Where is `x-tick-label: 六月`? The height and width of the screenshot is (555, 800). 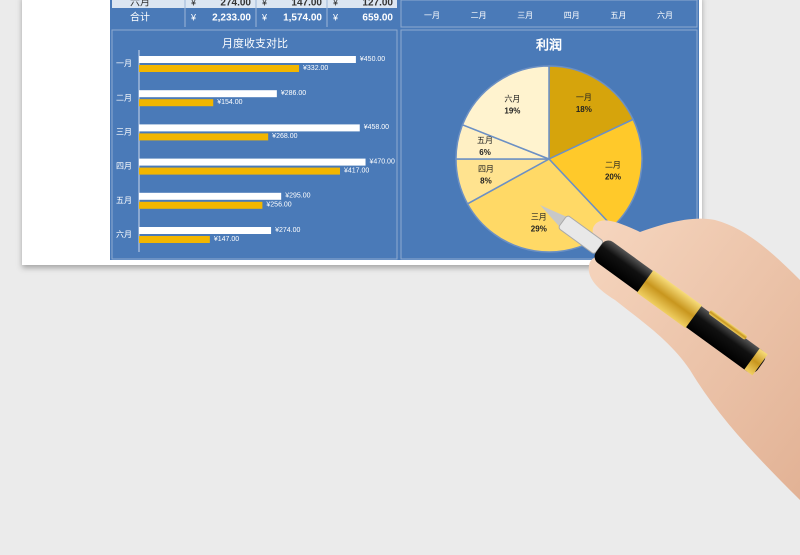 x-tick-label: 六月 is located at coordinates (665, 15).